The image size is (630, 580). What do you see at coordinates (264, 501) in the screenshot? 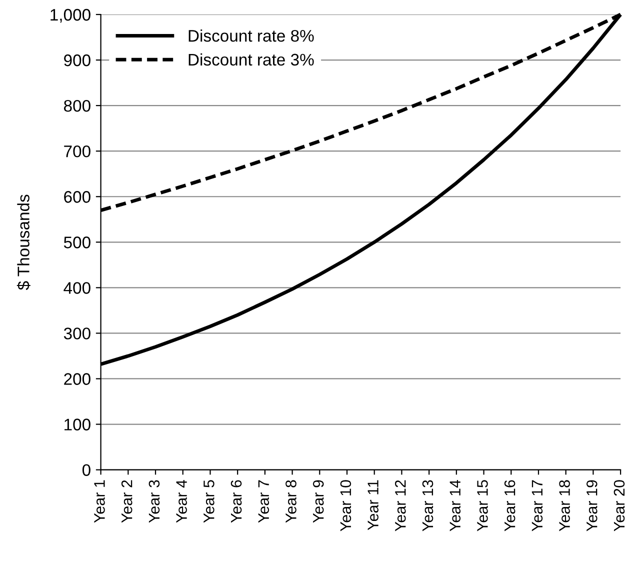
I see `x-tick-label: Year 7` at bounding box center [264, 501].